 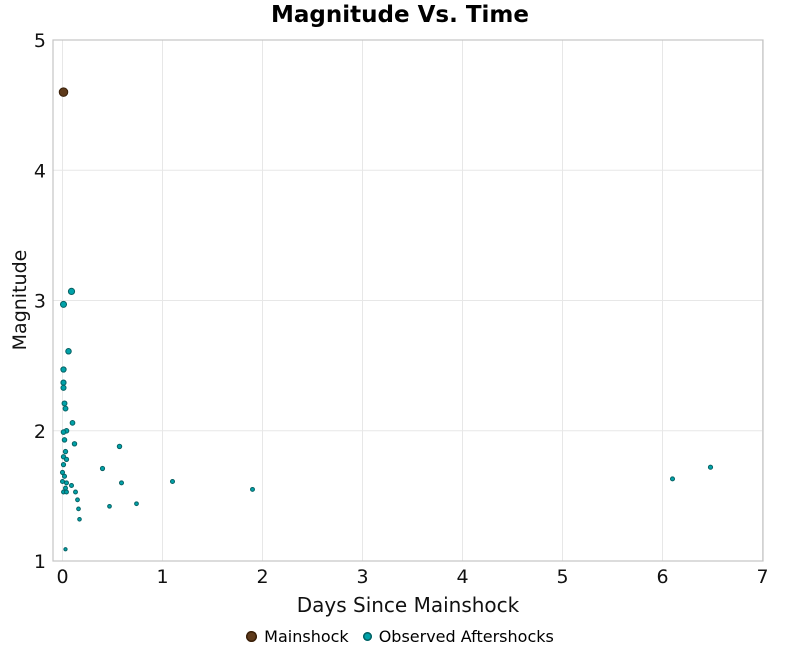 I want to click on x-tick-label: 3, so click(x=362, y=577).